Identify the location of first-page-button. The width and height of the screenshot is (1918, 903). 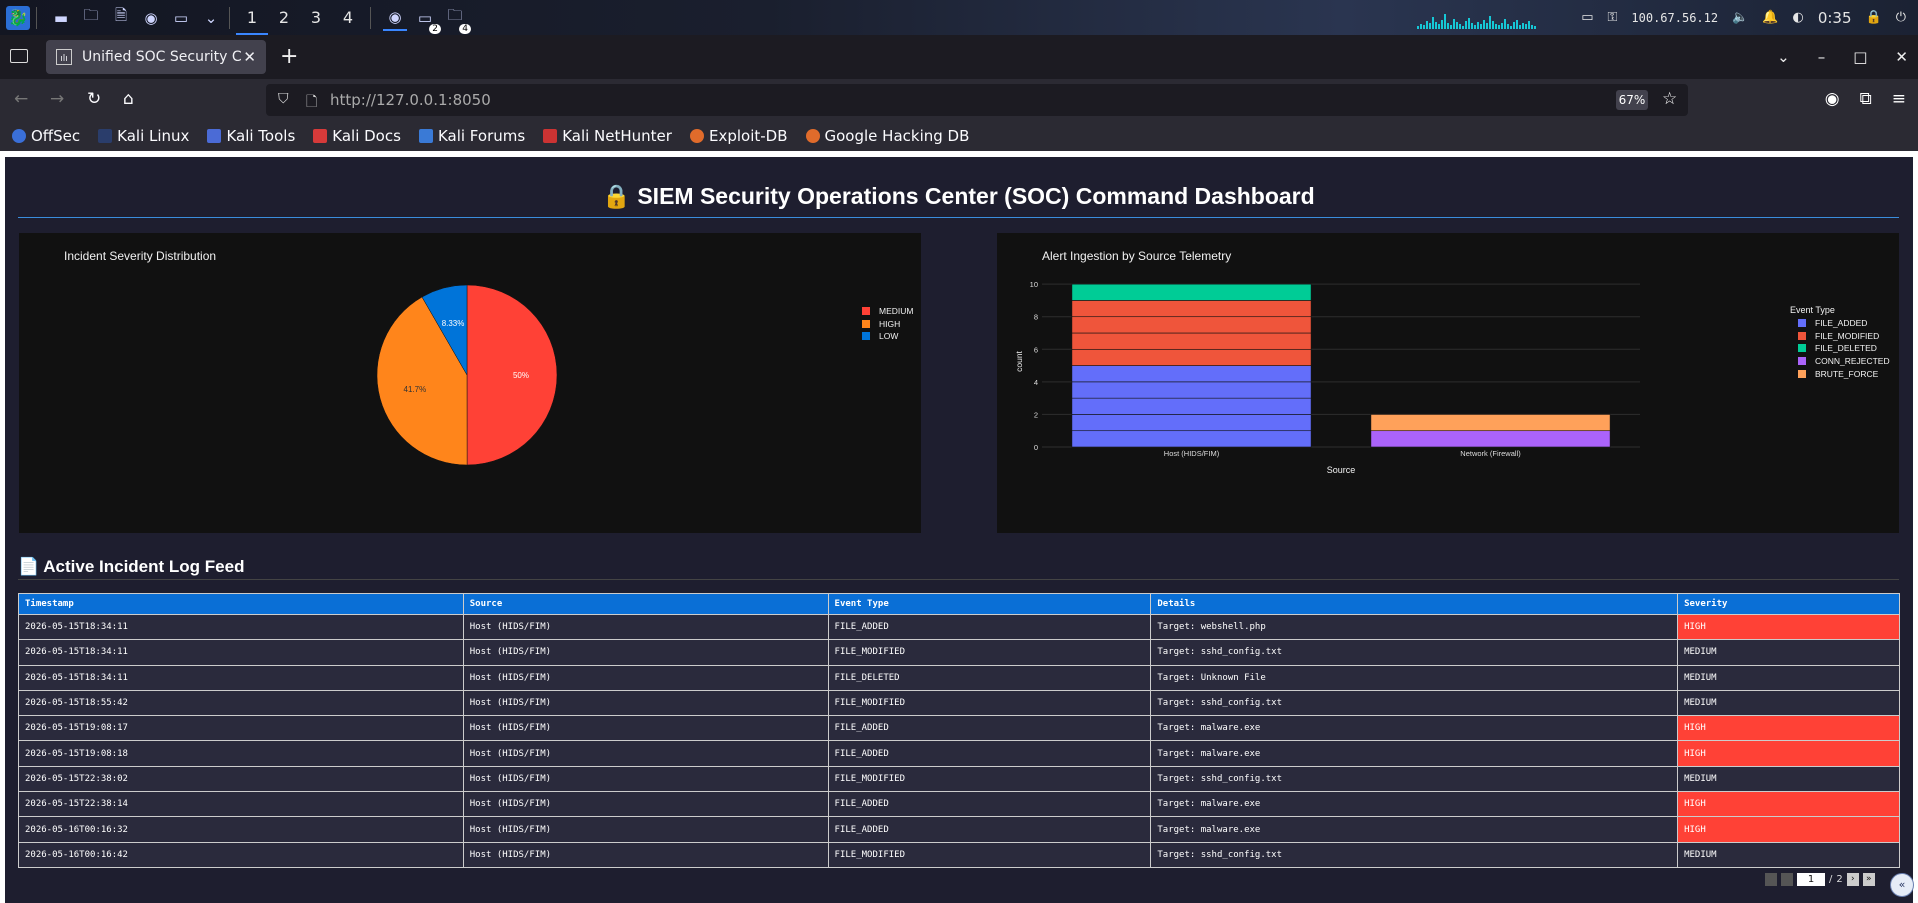
(1771, 879).